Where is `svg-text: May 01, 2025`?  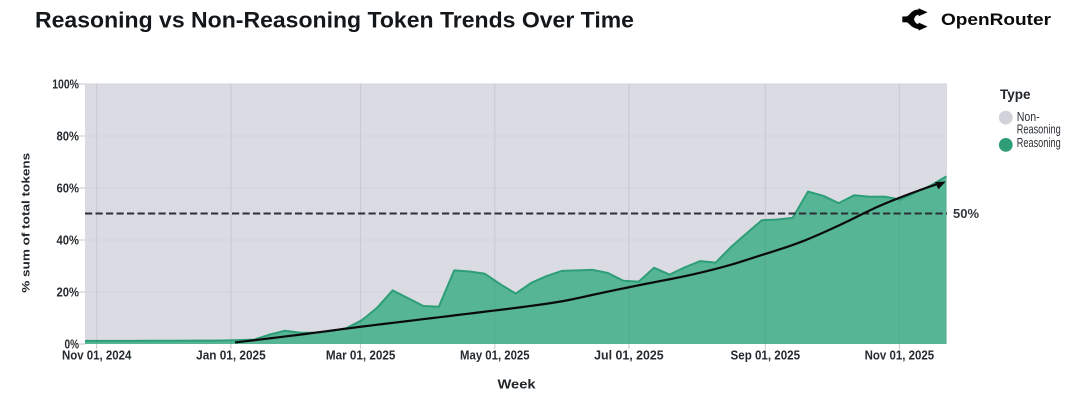 svg-text: May 01, 2025 is located at coordinates (495, 356).